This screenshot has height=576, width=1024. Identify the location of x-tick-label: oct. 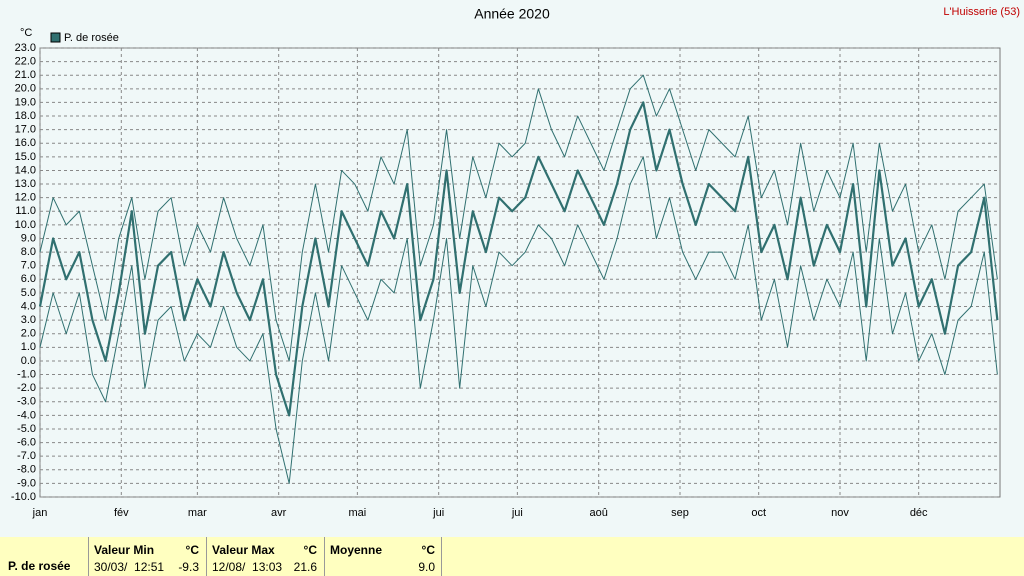
(758, 513).